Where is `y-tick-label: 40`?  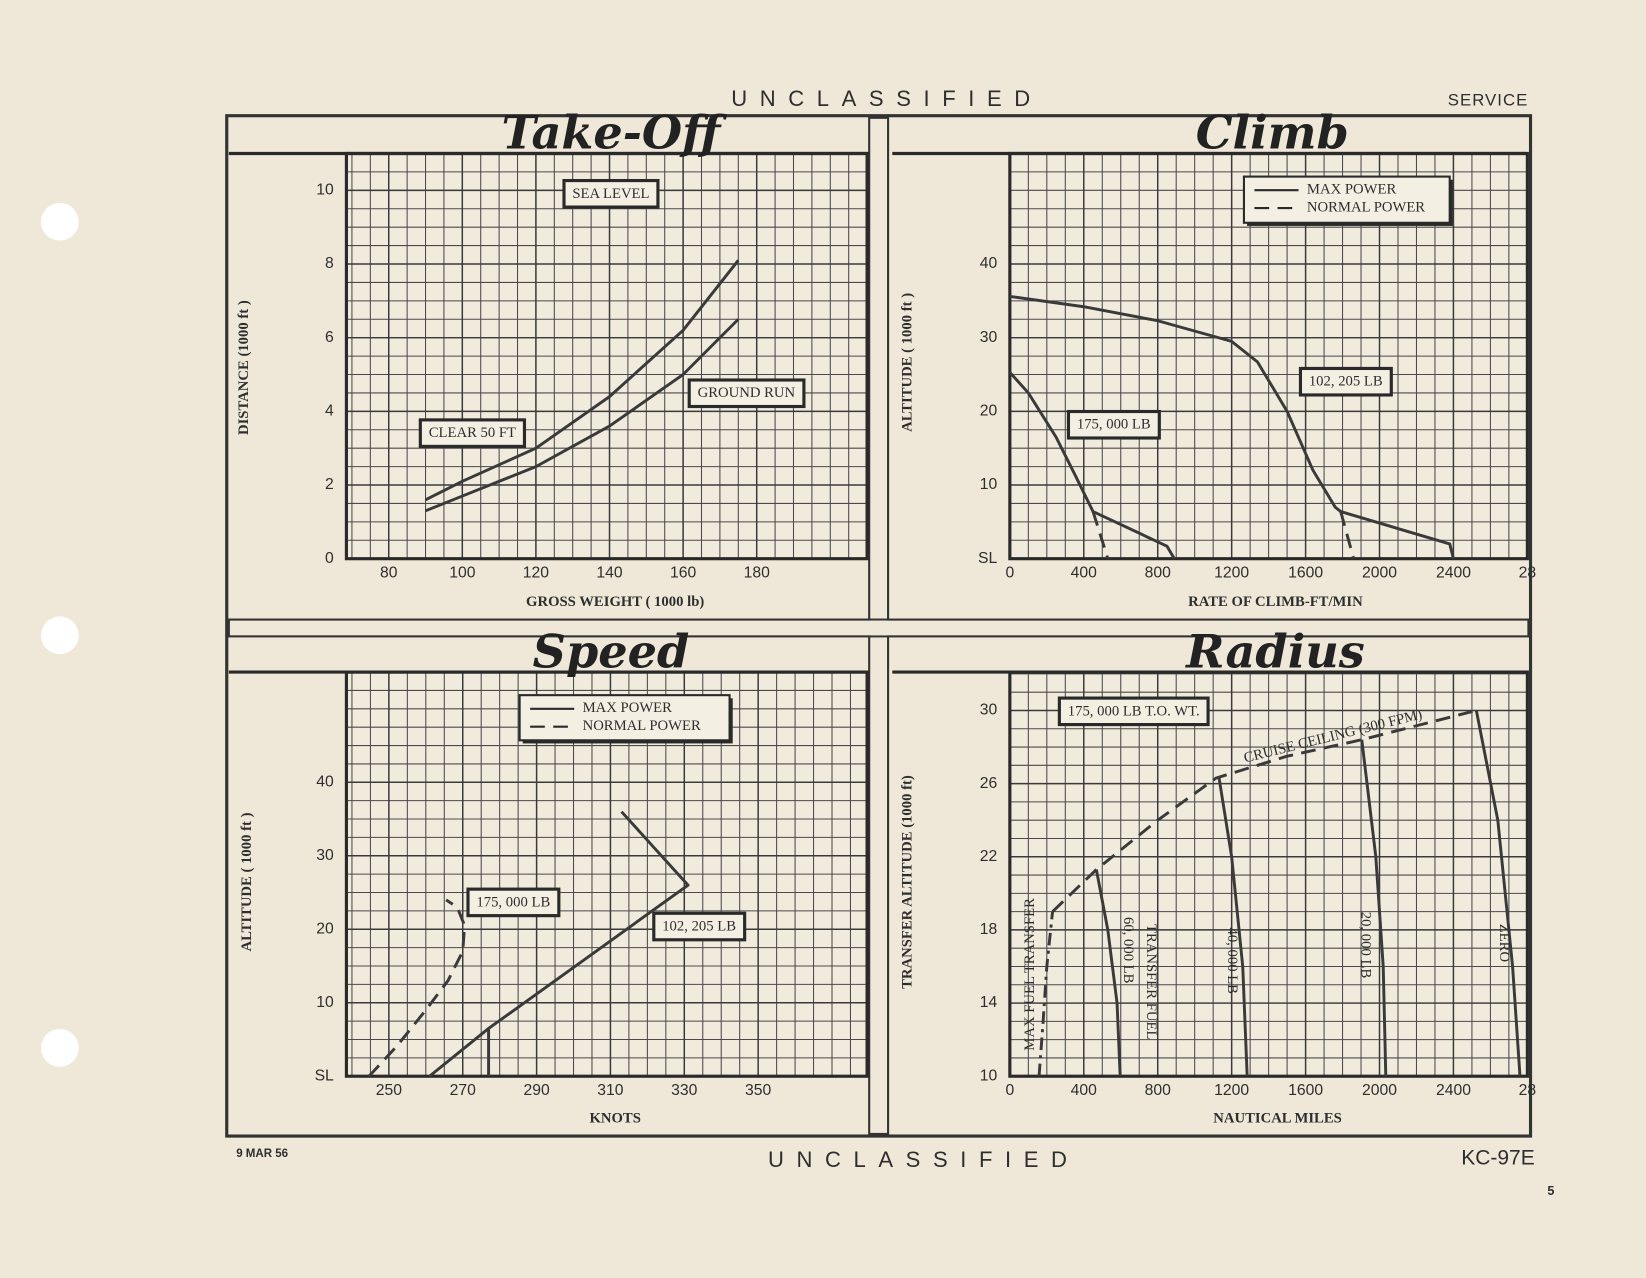
y-tick-label: 40 is located at coordinates (989, 263).